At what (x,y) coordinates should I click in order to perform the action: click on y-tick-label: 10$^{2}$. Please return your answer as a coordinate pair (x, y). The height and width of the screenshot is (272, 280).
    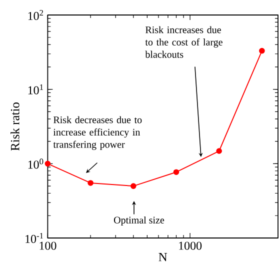
    Looking at the image, I should click on (36, 15).